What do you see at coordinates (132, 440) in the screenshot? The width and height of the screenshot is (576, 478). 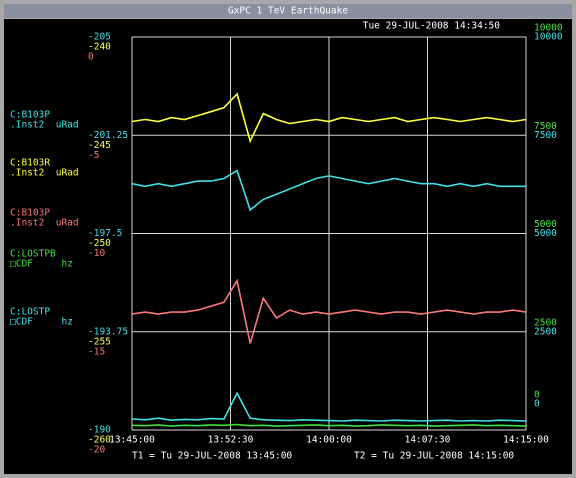 I see `x-tick-label: 13:45:00` at bounding box center [132, 440].